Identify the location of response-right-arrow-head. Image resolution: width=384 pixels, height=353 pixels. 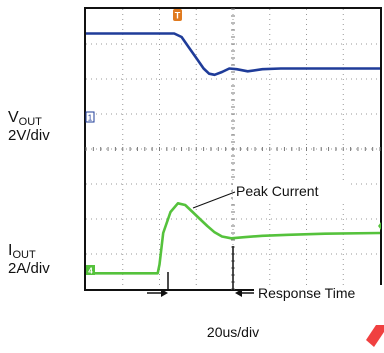
(238, 293).